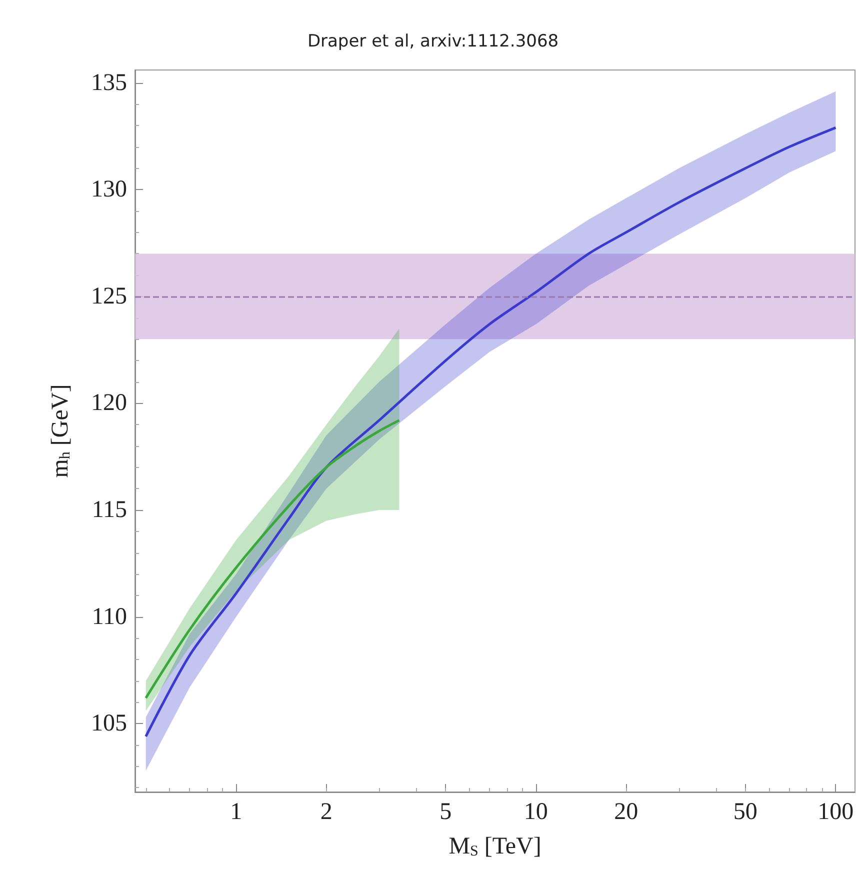 This screenshot has width=866, height=895. What do you see at coordinates (109, 403) in the screenshot?
I see `y-tick-label: 120` at bounding box center [109, 403].